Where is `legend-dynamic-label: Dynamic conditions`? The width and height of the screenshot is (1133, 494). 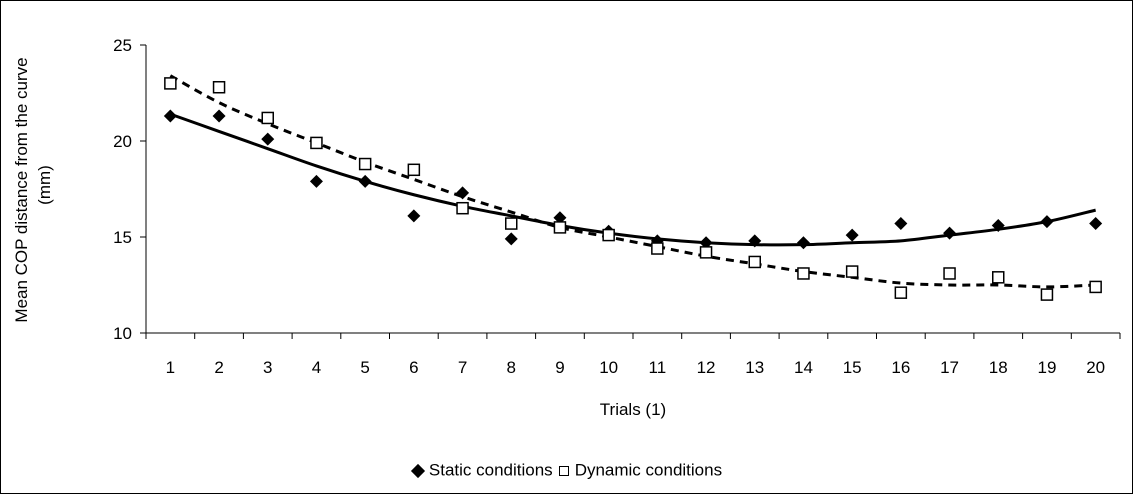
legend-dynamic-label: Dynamic conditions is located at coordinates (648, 470).